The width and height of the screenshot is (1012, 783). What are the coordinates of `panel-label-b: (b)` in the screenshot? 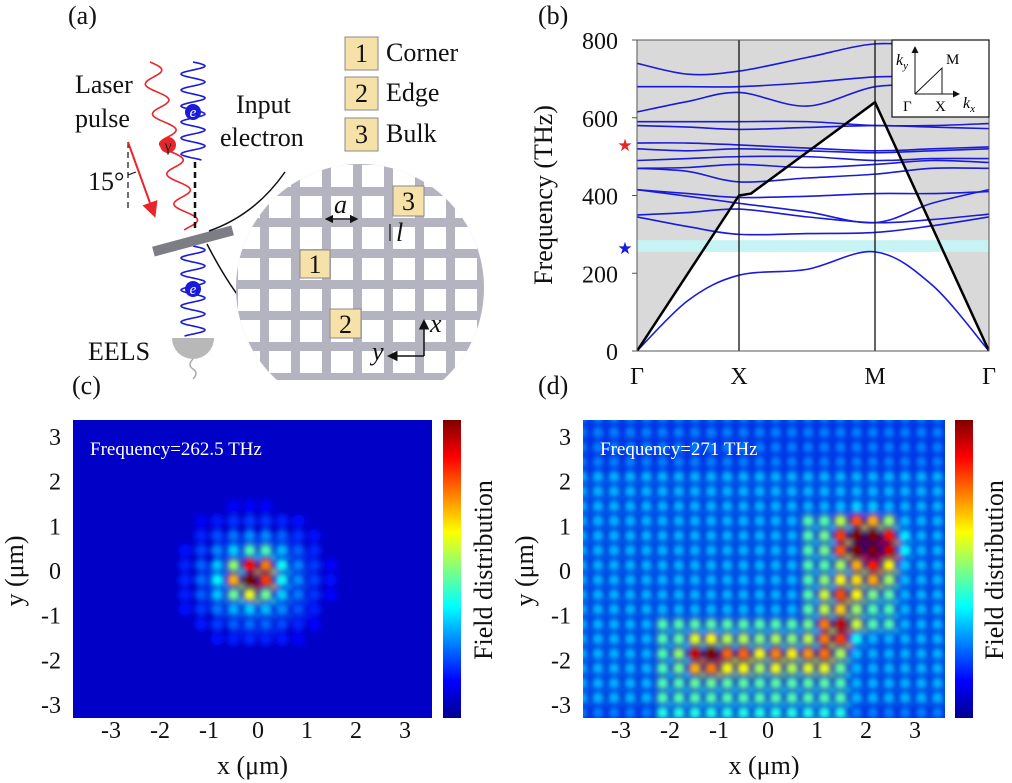 It's located at (553, 15).